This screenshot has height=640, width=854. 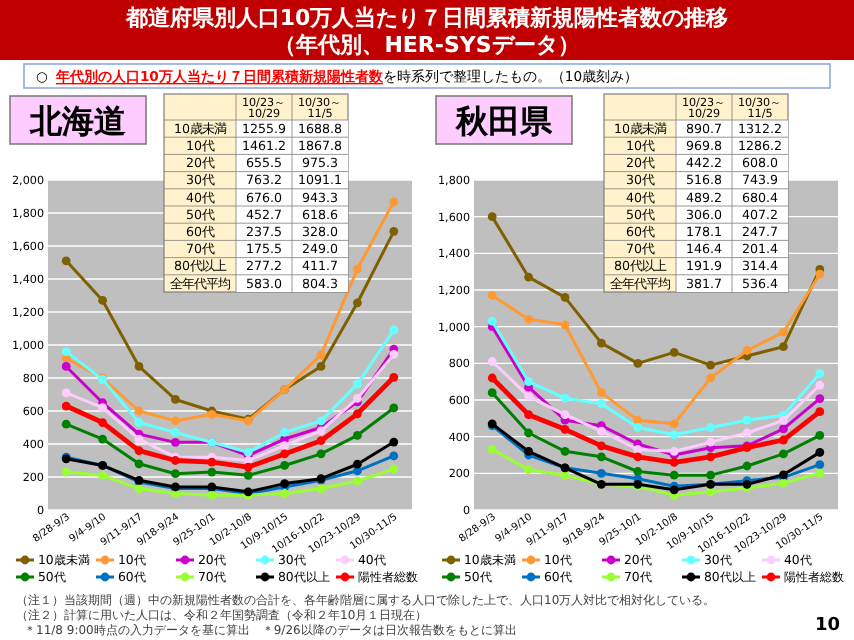 I want to click on chart-title: 秋田県, so click(x=504, y=121).